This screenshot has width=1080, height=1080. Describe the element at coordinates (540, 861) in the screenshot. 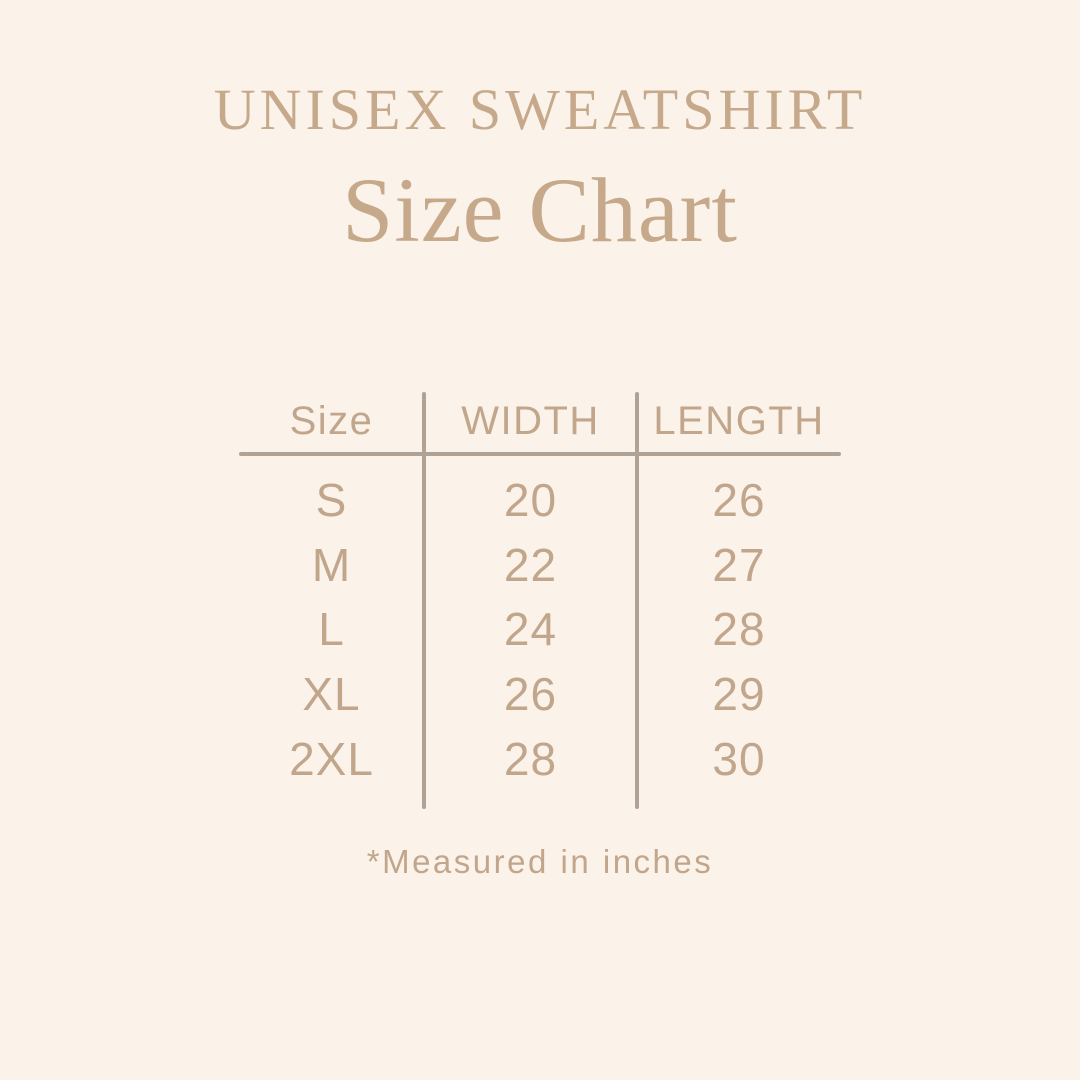

I see `measurement-footnote: *Measured in inches` at that location.